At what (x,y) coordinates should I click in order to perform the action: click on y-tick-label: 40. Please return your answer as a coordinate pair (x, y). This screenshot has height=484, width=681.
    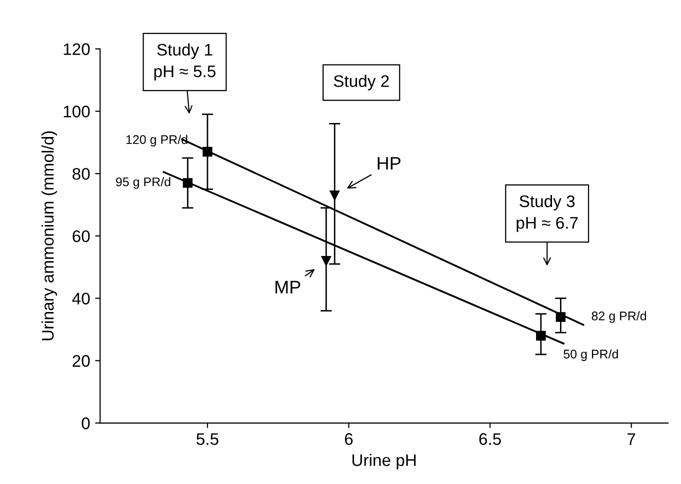
    Looking at the image, I should click on (81, 298).